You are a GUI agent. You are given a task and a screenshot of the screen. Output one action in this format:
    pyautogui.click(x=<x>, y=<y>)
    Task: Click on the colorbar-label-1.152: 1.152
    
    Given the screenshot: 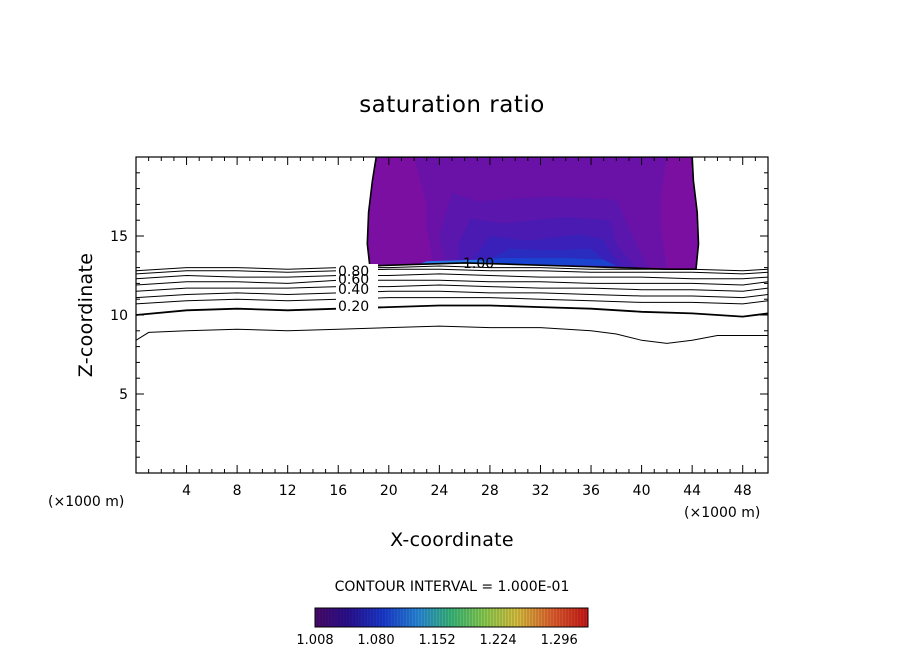 What is the action you would take?
    pyautogui.click(x=436, y=640)
    